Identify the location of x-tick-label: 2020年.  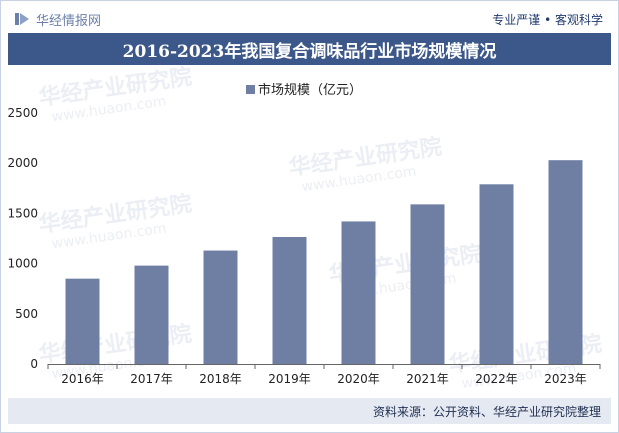
(358, 379).